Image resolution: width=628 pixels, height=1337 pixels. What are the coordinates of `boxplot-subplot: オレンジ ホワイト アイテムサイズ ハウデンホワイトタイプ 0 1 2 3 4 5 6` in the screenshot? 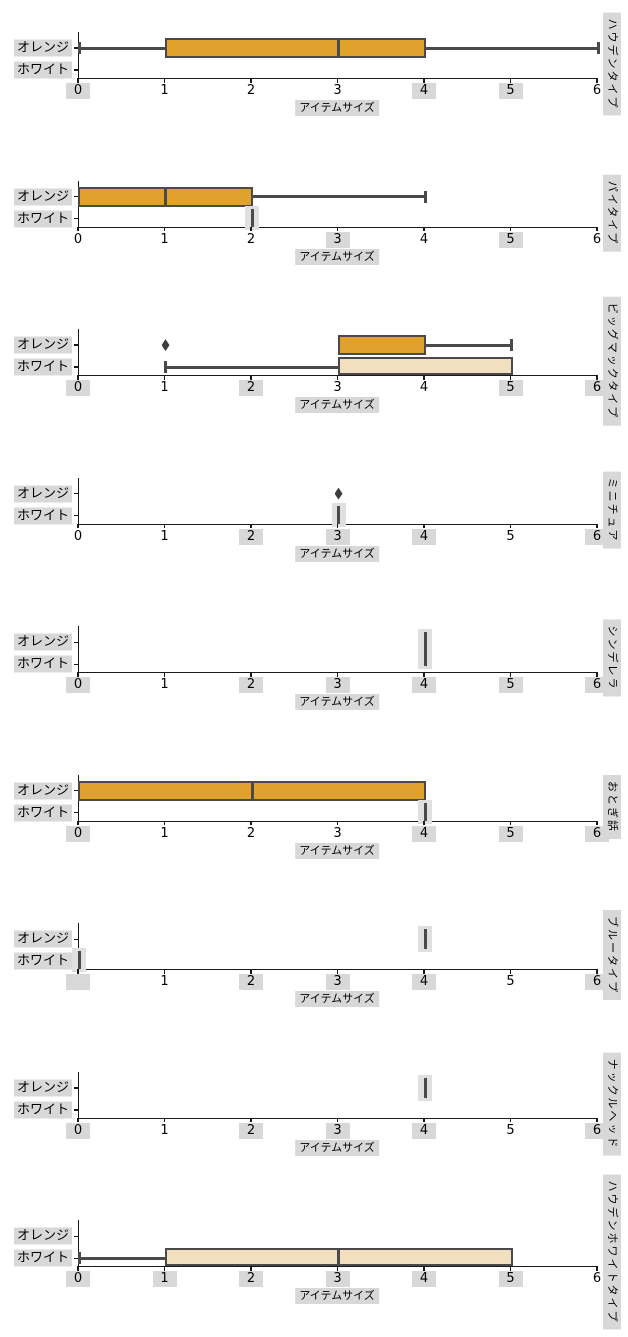 It's located at (314, 1255).